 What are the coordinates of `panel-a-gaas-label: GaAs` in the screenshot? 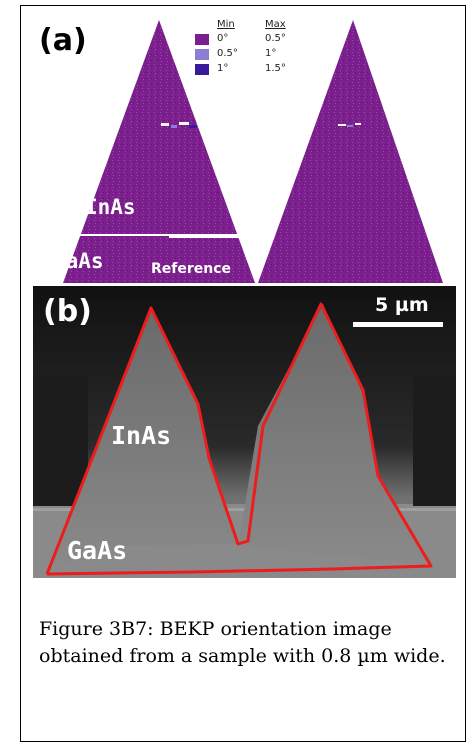 It's located at (78, 261).